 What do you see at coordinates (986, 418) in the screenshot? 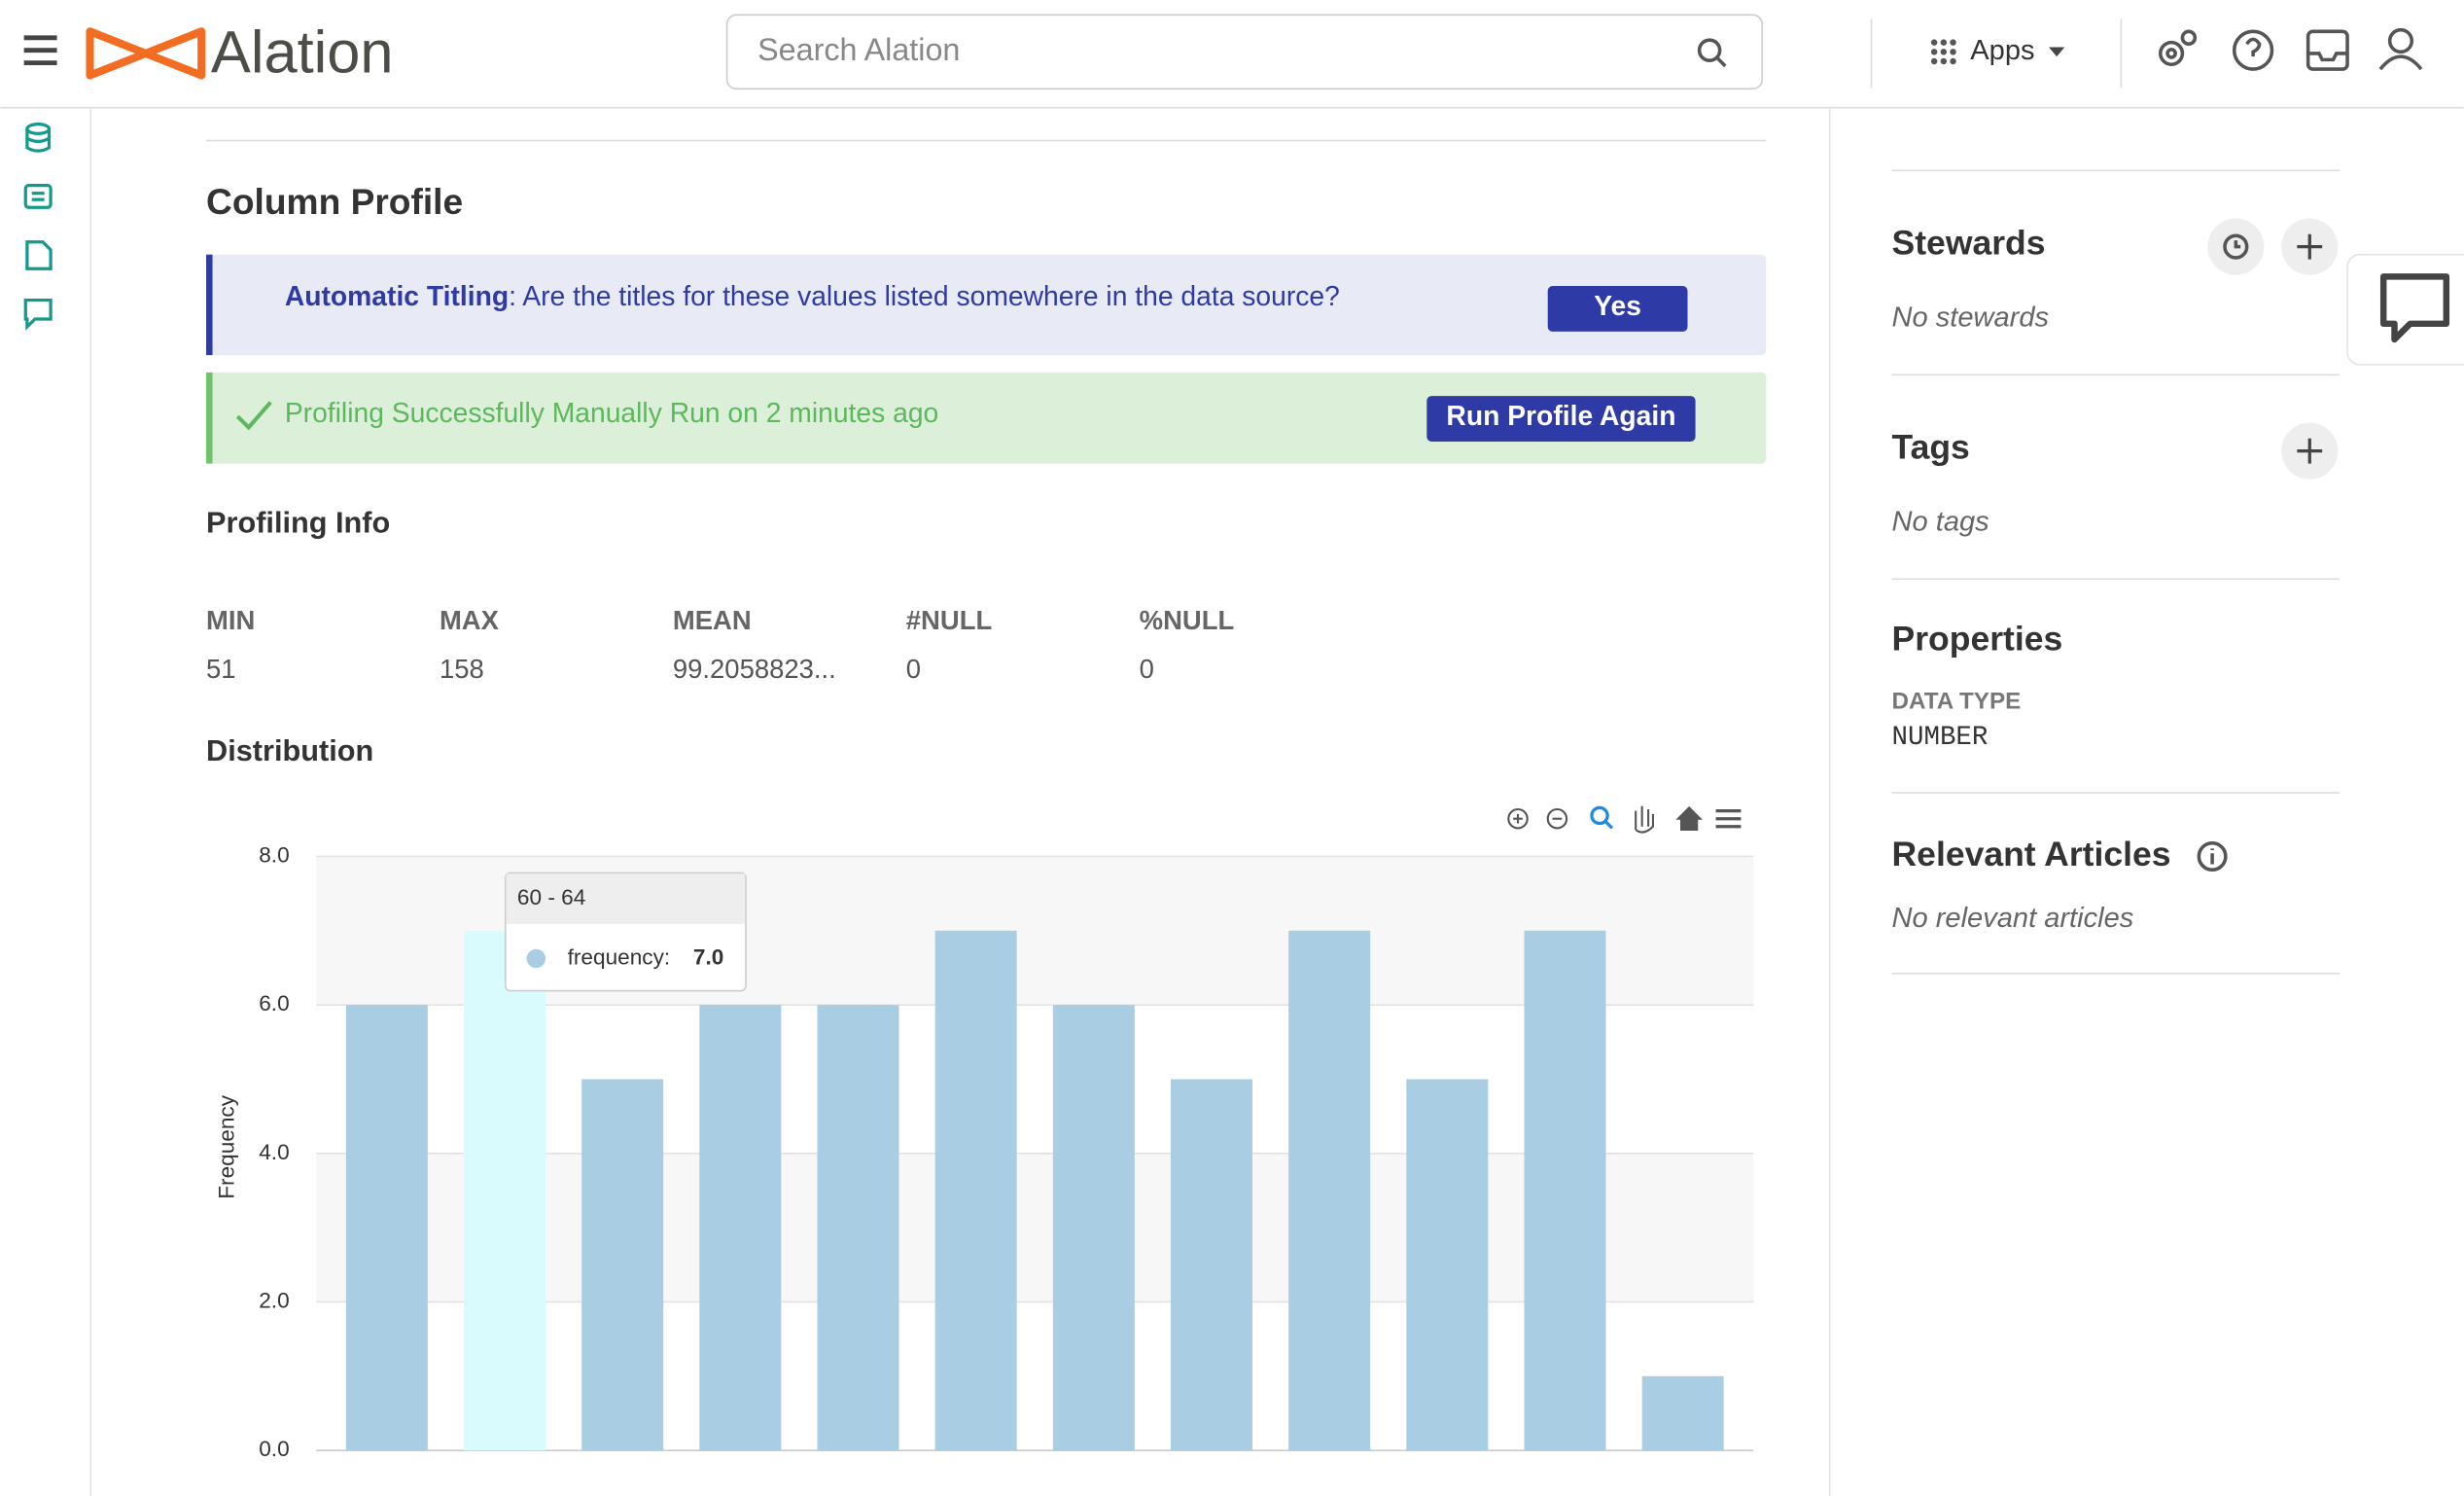
I see `status-banner` at bounding box center [986, 418].